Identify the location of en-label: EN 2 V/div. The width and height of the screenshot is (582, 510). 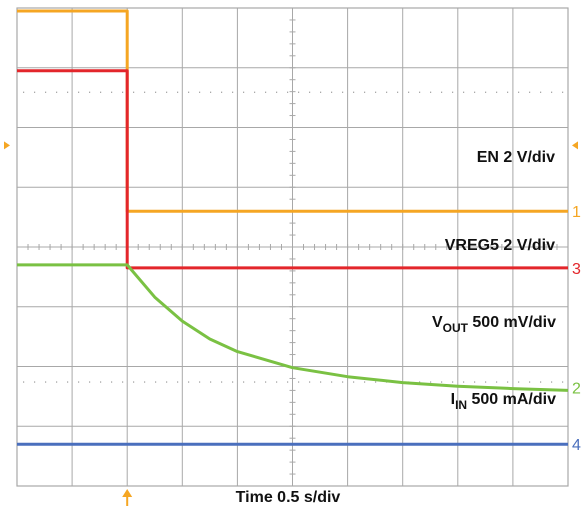
(516, 157).